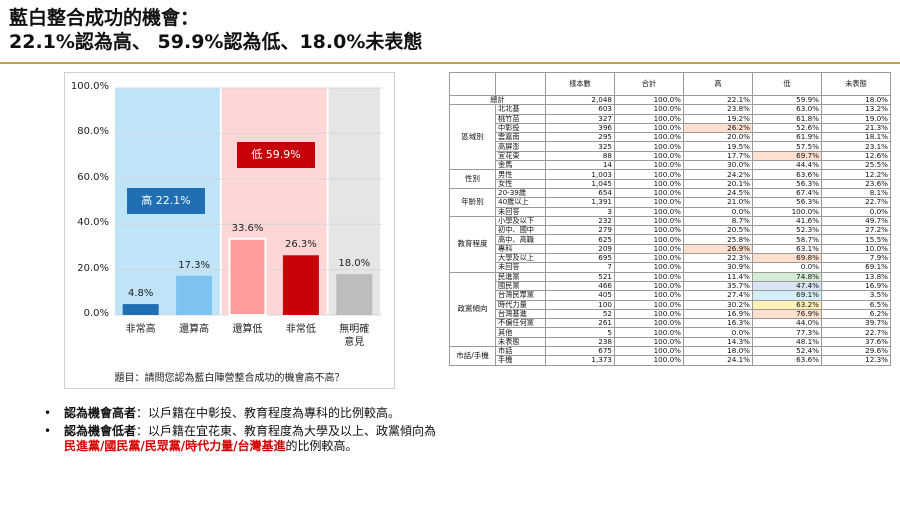 The width and height of the screenshot is (900, 506). Describe the element at coordinates (580, 267) in the screenshot. I see `table-cell: 7` at that location.